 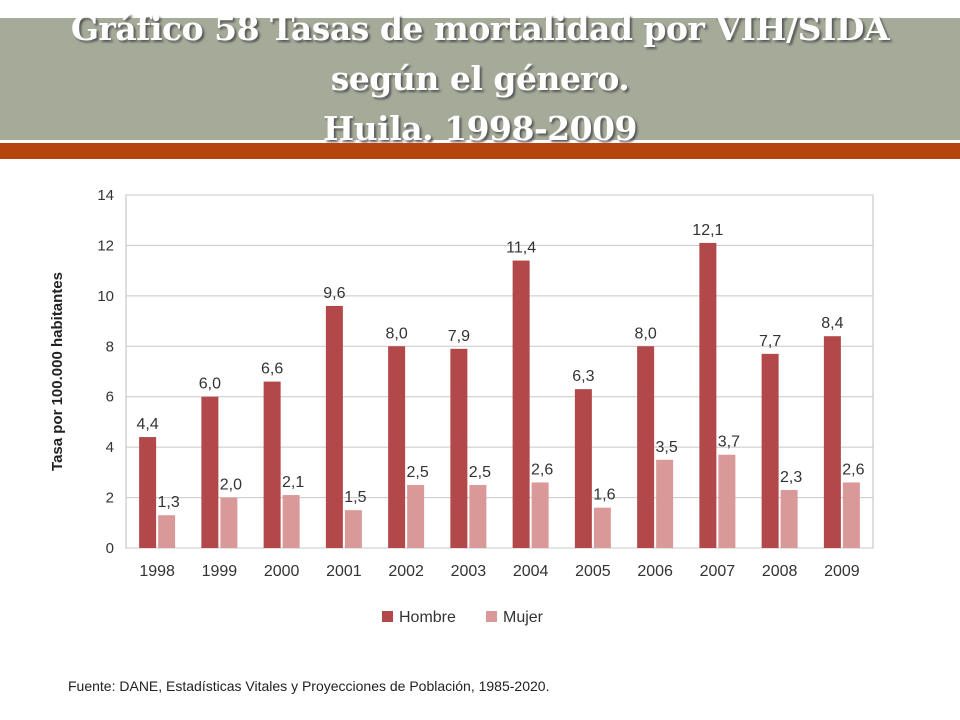 What do you see at coordinates (291, 521) in the screenshot?
I see `bar-mujer-2000` at bounding box center [291, 521].